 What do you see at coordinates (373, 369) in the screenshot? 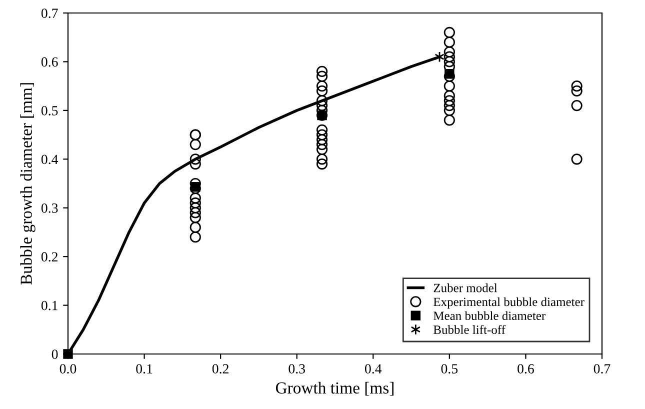
I see `x-tick-label: 0.4` at bounding box center [373, 369].